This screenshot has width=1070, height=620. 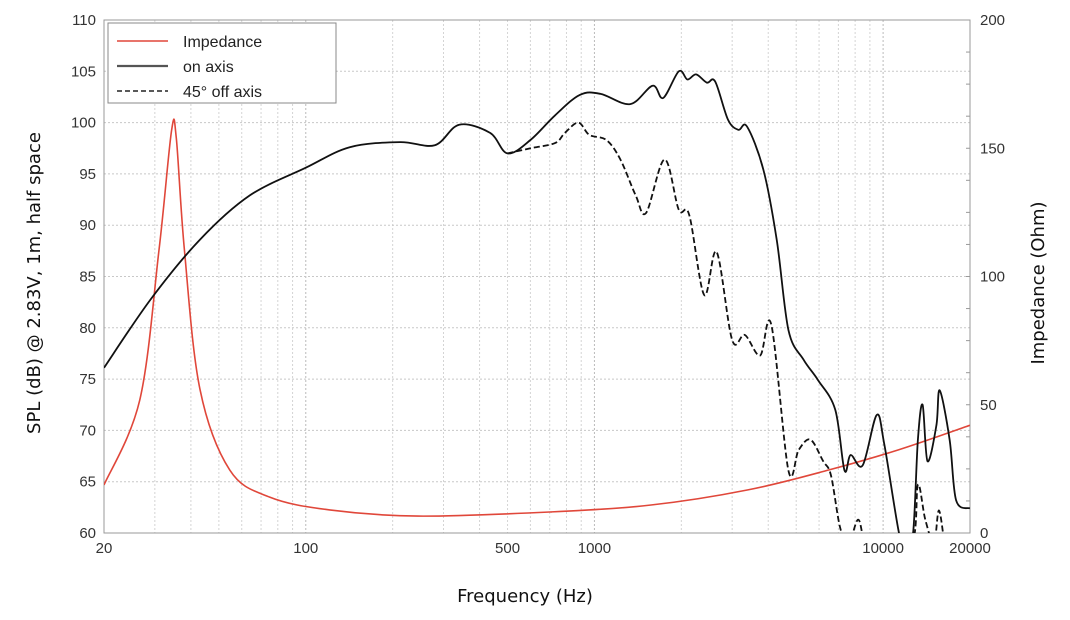 What do you see at coordinates (87, 225) in the screenshot?
I see `y-tick-label: 90` at bounding box center [87, 225].